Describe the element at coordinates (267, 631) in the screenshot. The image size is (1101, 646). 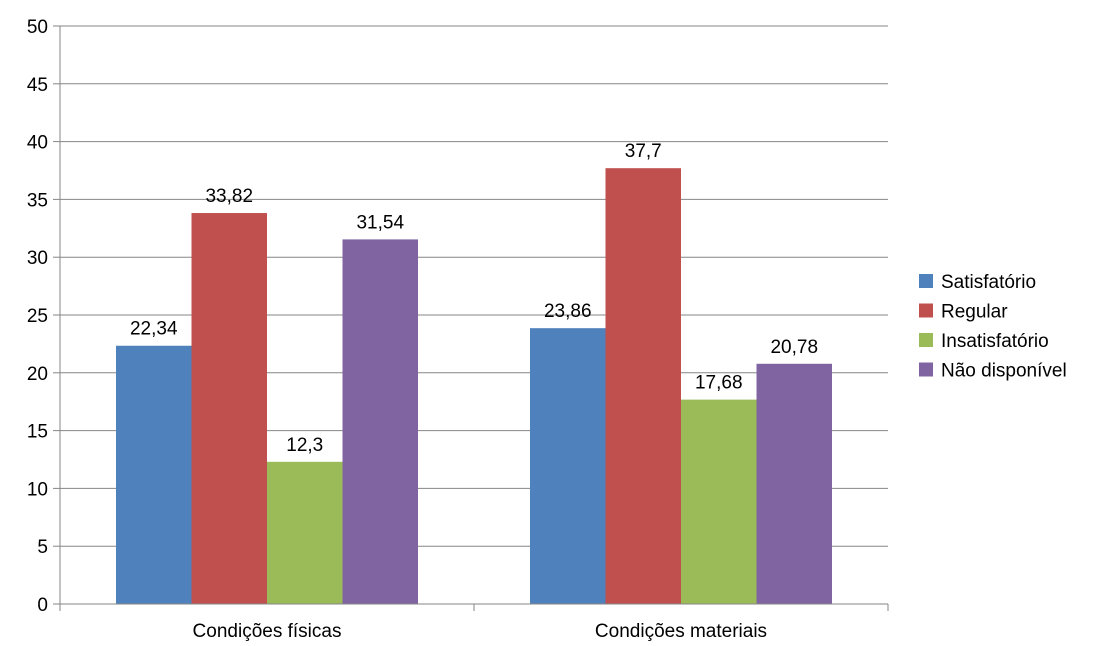
I see `x-tick-label: Condições físicas` at that location.